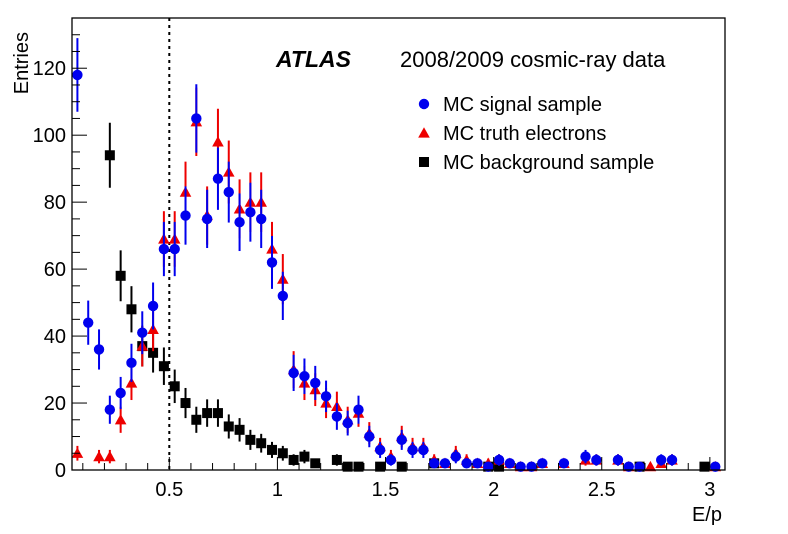 This screenshot has width=788, height=534. What do you see at coordinates (49, 136) in the screenshot?
I see `y-tick-label: 100` at bounding box center [49, 136].